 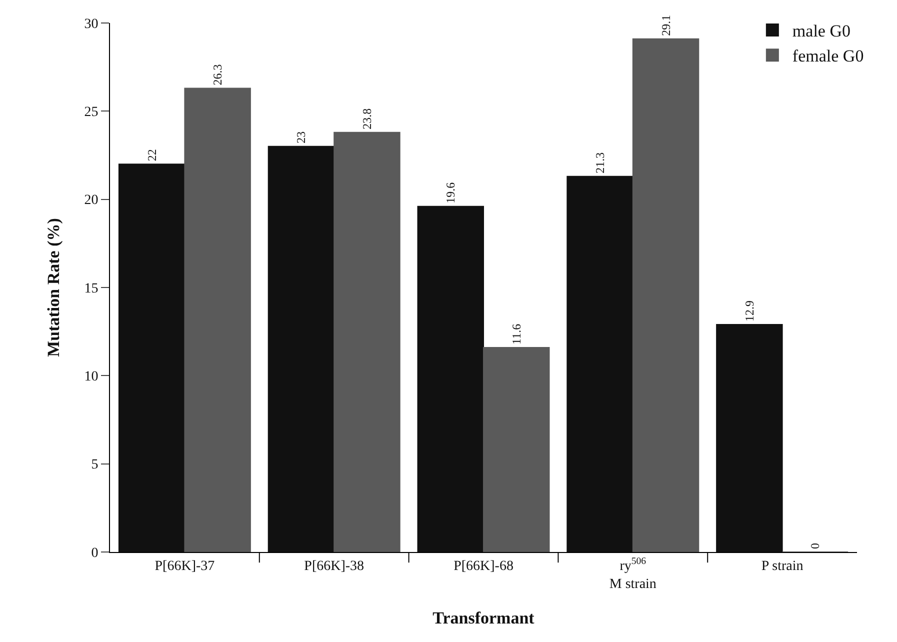 I want to click on y-tick-label: 10, so click(x=91, y=377).